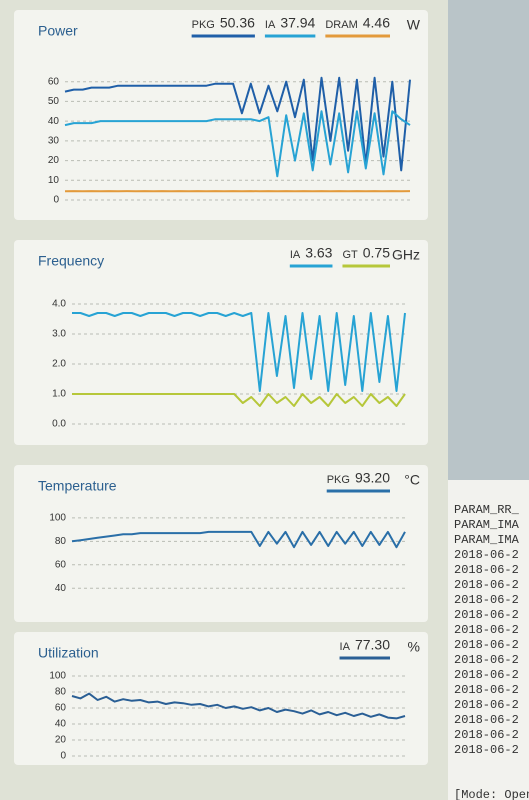  I want to click on y-tick-label: 4.0, so click(59, 304).